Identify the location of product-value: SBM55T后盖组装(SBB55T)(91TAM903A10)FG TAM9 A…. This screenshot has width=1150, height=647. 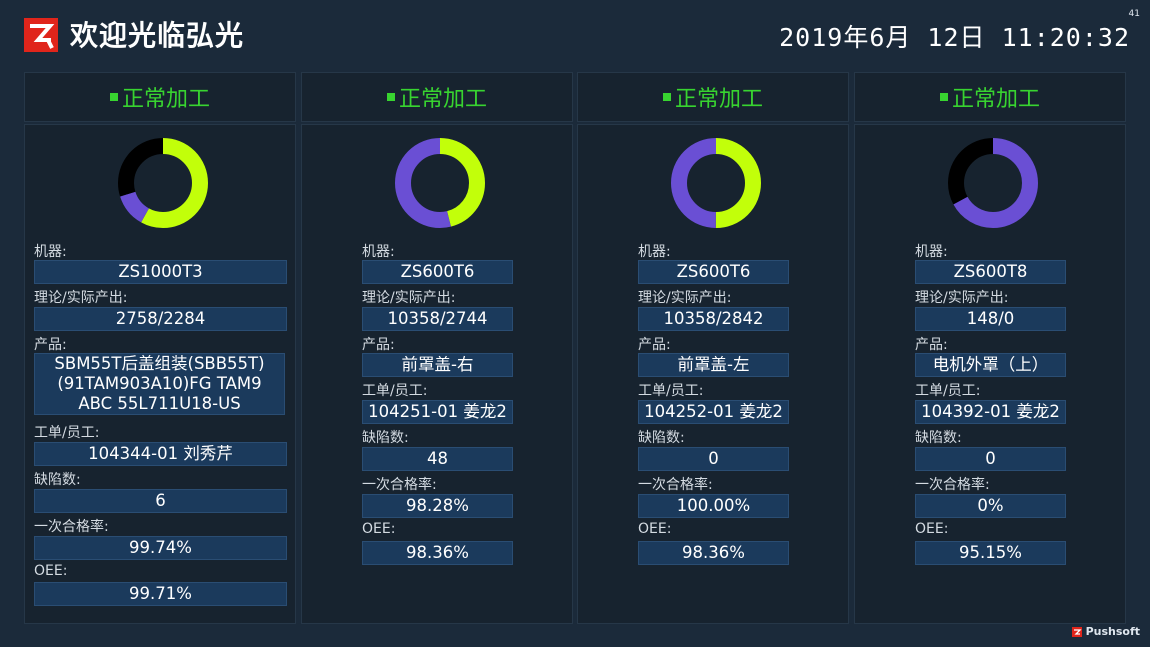
(159, 384).